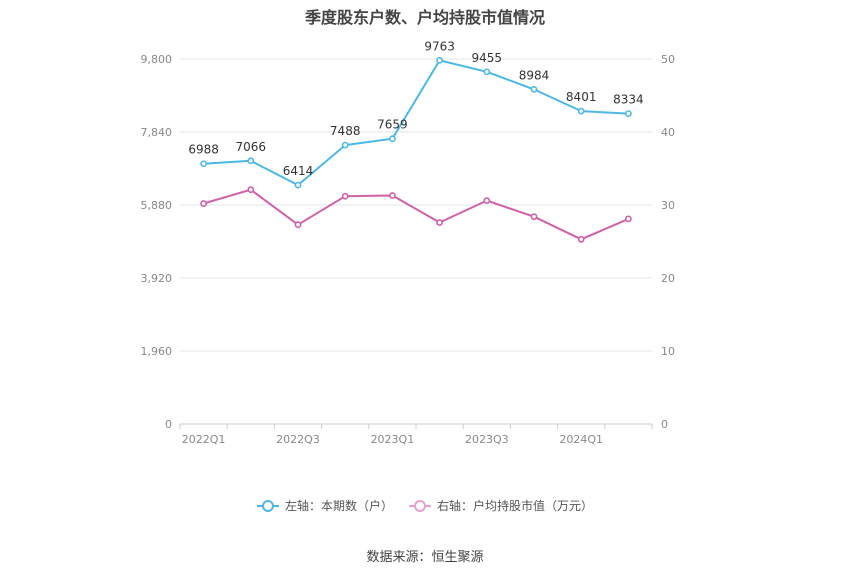  What do you see at coordinates (267, 505) in the screenshot?
I see `legend-marker-households` at bounding box center [267, 505].